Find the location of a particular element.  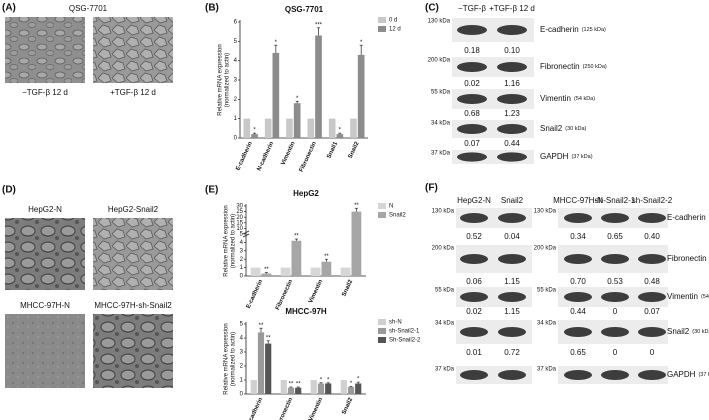

band-quantification: 0.18 is located at coordinates (472, 50).